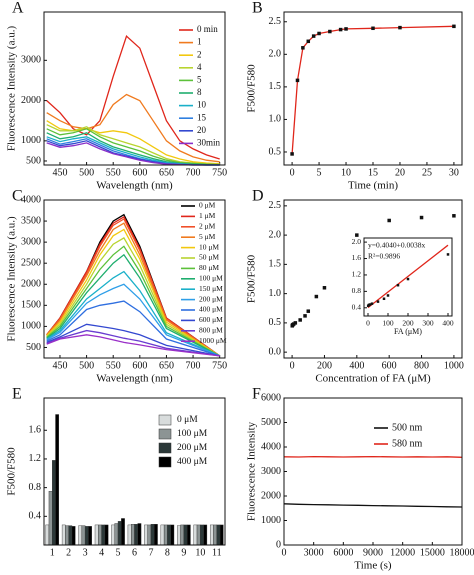  Describe the element at coordinates (454, 172) in the screenshot. I see `x-tick-label: 30` at that location.